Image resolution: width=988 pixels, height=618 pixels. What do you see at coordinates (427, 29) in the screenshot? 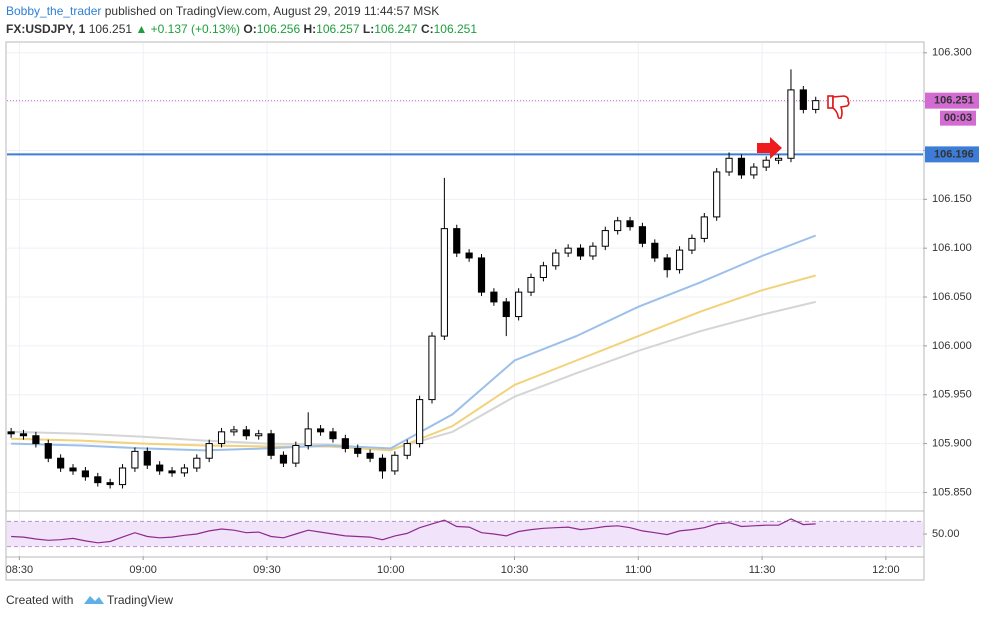
I see `c-key: C:` at bounding box center [427, 29].